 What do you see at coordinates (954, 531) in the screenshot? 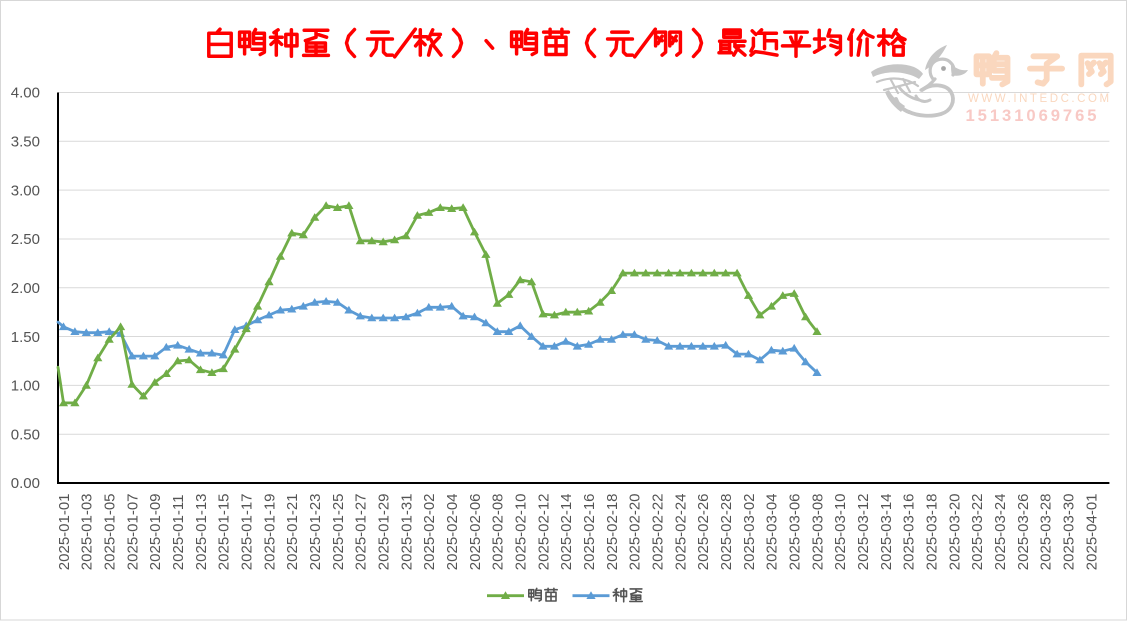
I see `svg-text: 2025-03-20` at bounding box center [954, 531].